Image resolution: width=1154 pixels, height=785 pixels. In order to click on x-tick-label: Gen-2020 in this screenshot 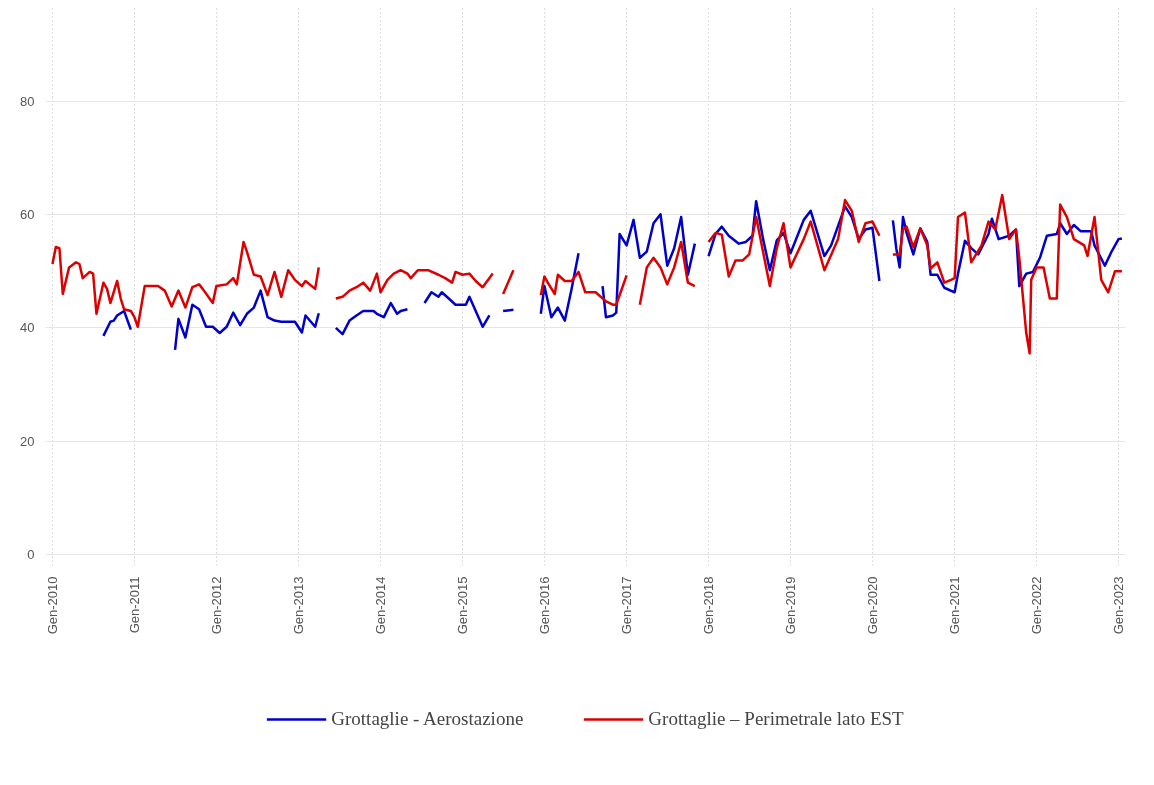, I will do `click(872, 605)`.